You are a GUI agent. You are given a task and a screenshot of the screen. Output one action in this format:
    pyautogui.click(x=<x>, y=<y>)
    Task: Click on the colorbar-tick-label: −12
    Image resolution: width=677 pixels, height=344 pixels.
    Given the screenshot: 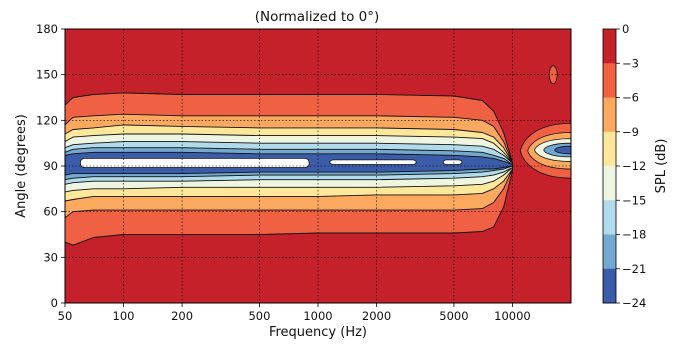 What is the action you would take?
    pyautogui.click(x=634, y=166)
    